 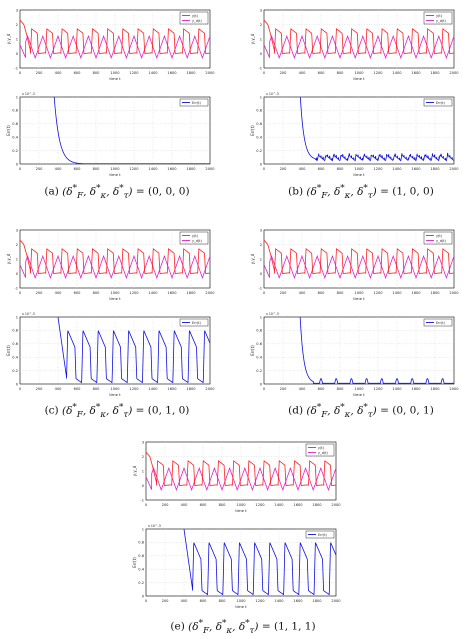 I want to click on y-tick-label: 0.6, so click(x=141, y=556).